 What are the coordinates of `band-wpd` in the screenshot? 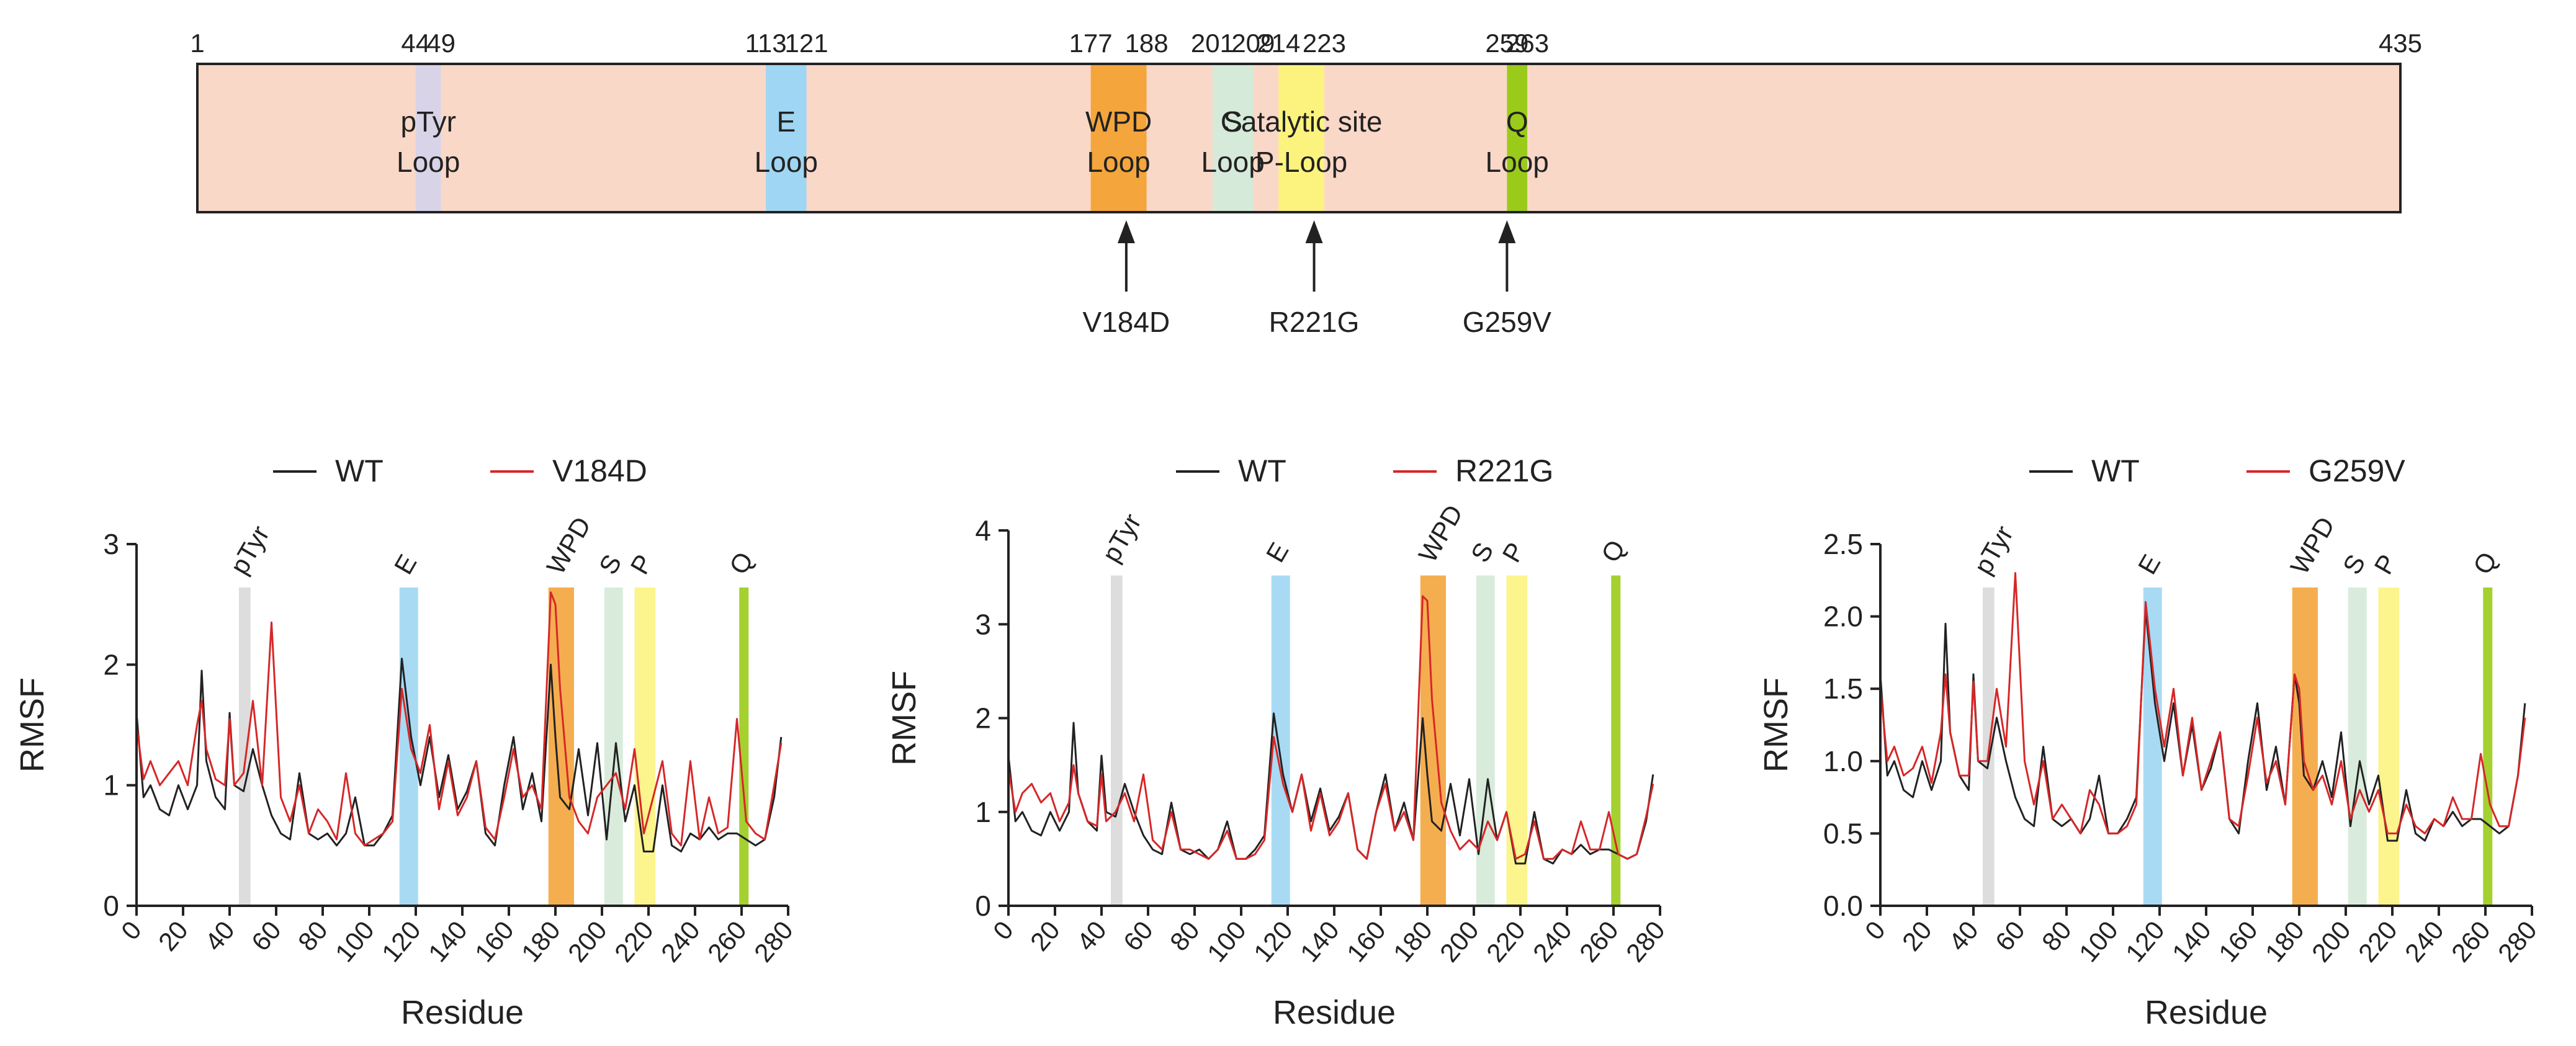 It's located at (2305, 746).